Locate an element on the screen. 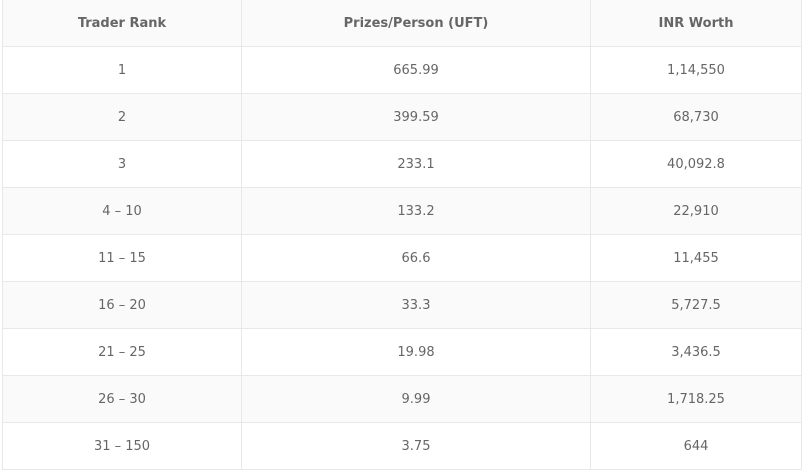  table-row: 31 – 150 3.75 644 is located at coordinates (402, 446).